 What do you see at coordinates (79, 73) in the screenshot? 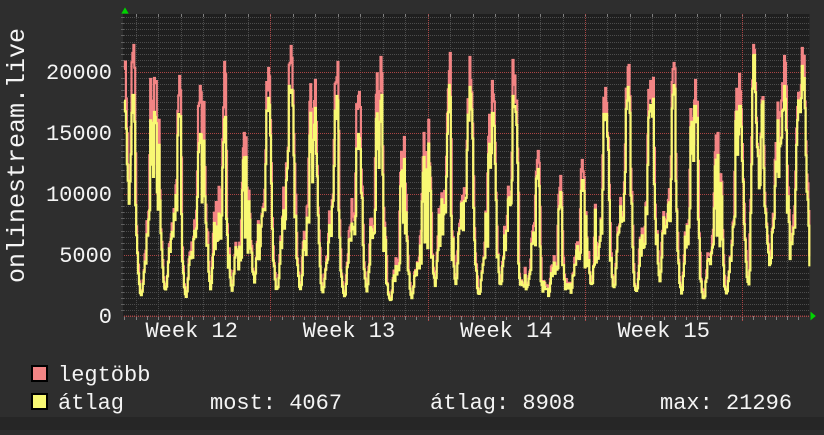
I see `svg-text: 20000` at bounding box center [79, 73].